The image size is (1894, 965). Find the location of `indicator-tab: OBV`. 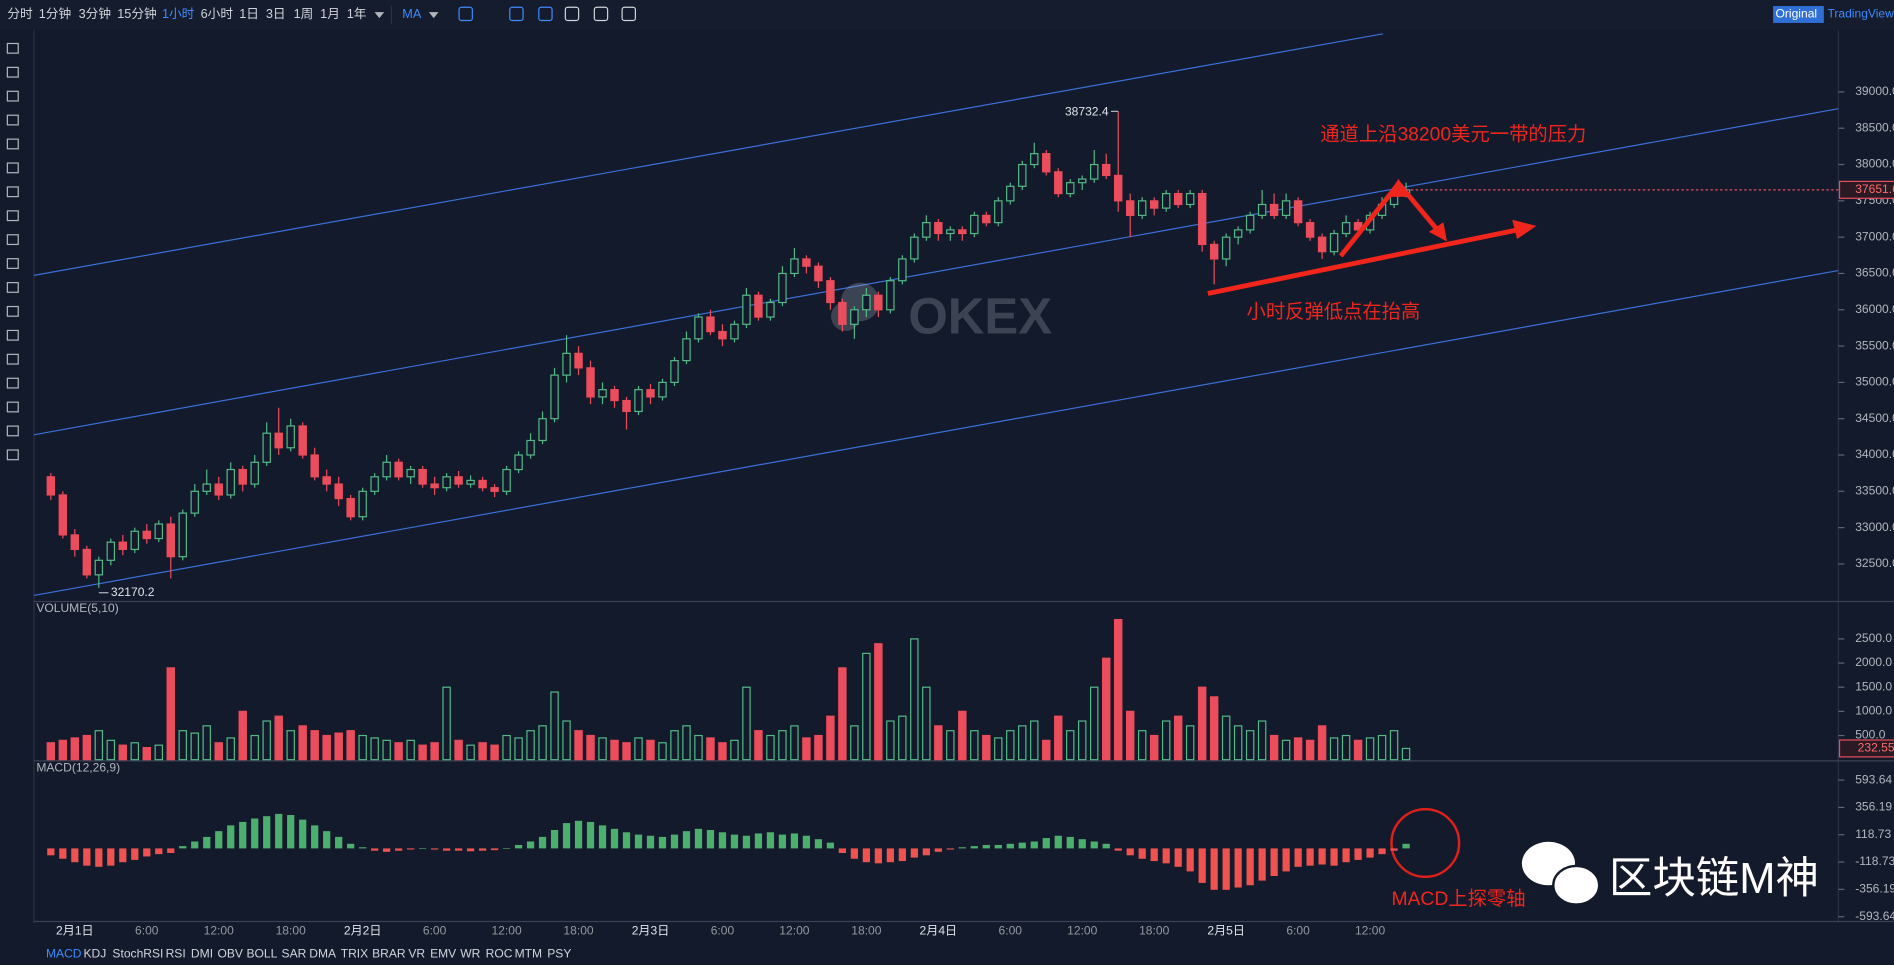

indicator-tab: OBV is located at coordinates (230, 953).